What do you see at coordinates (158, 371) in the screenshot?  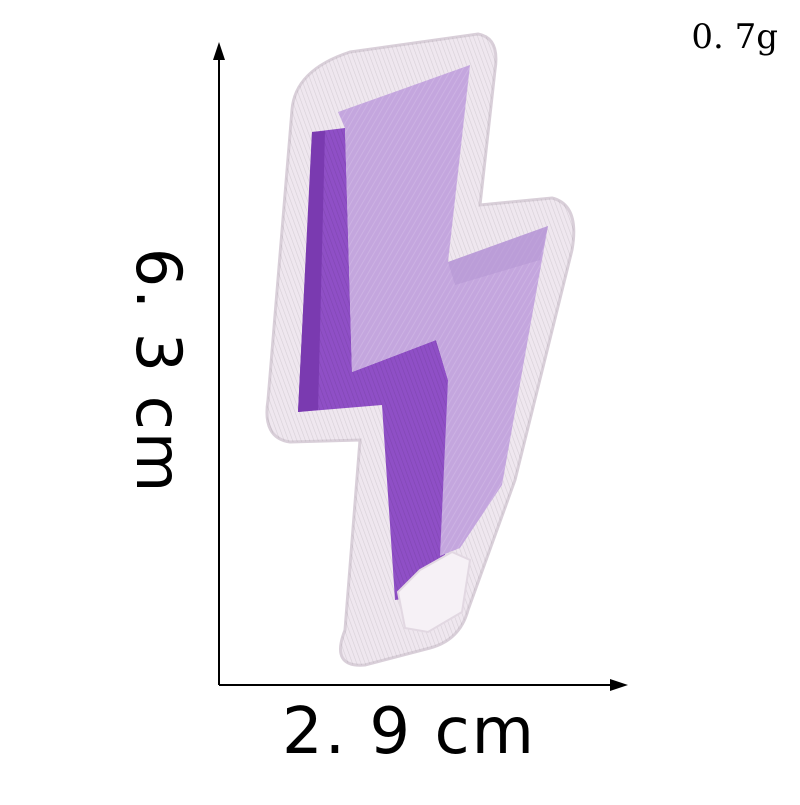 I see `height-dimension-label: 6. 3 cm` at bounding box center [158, 371].